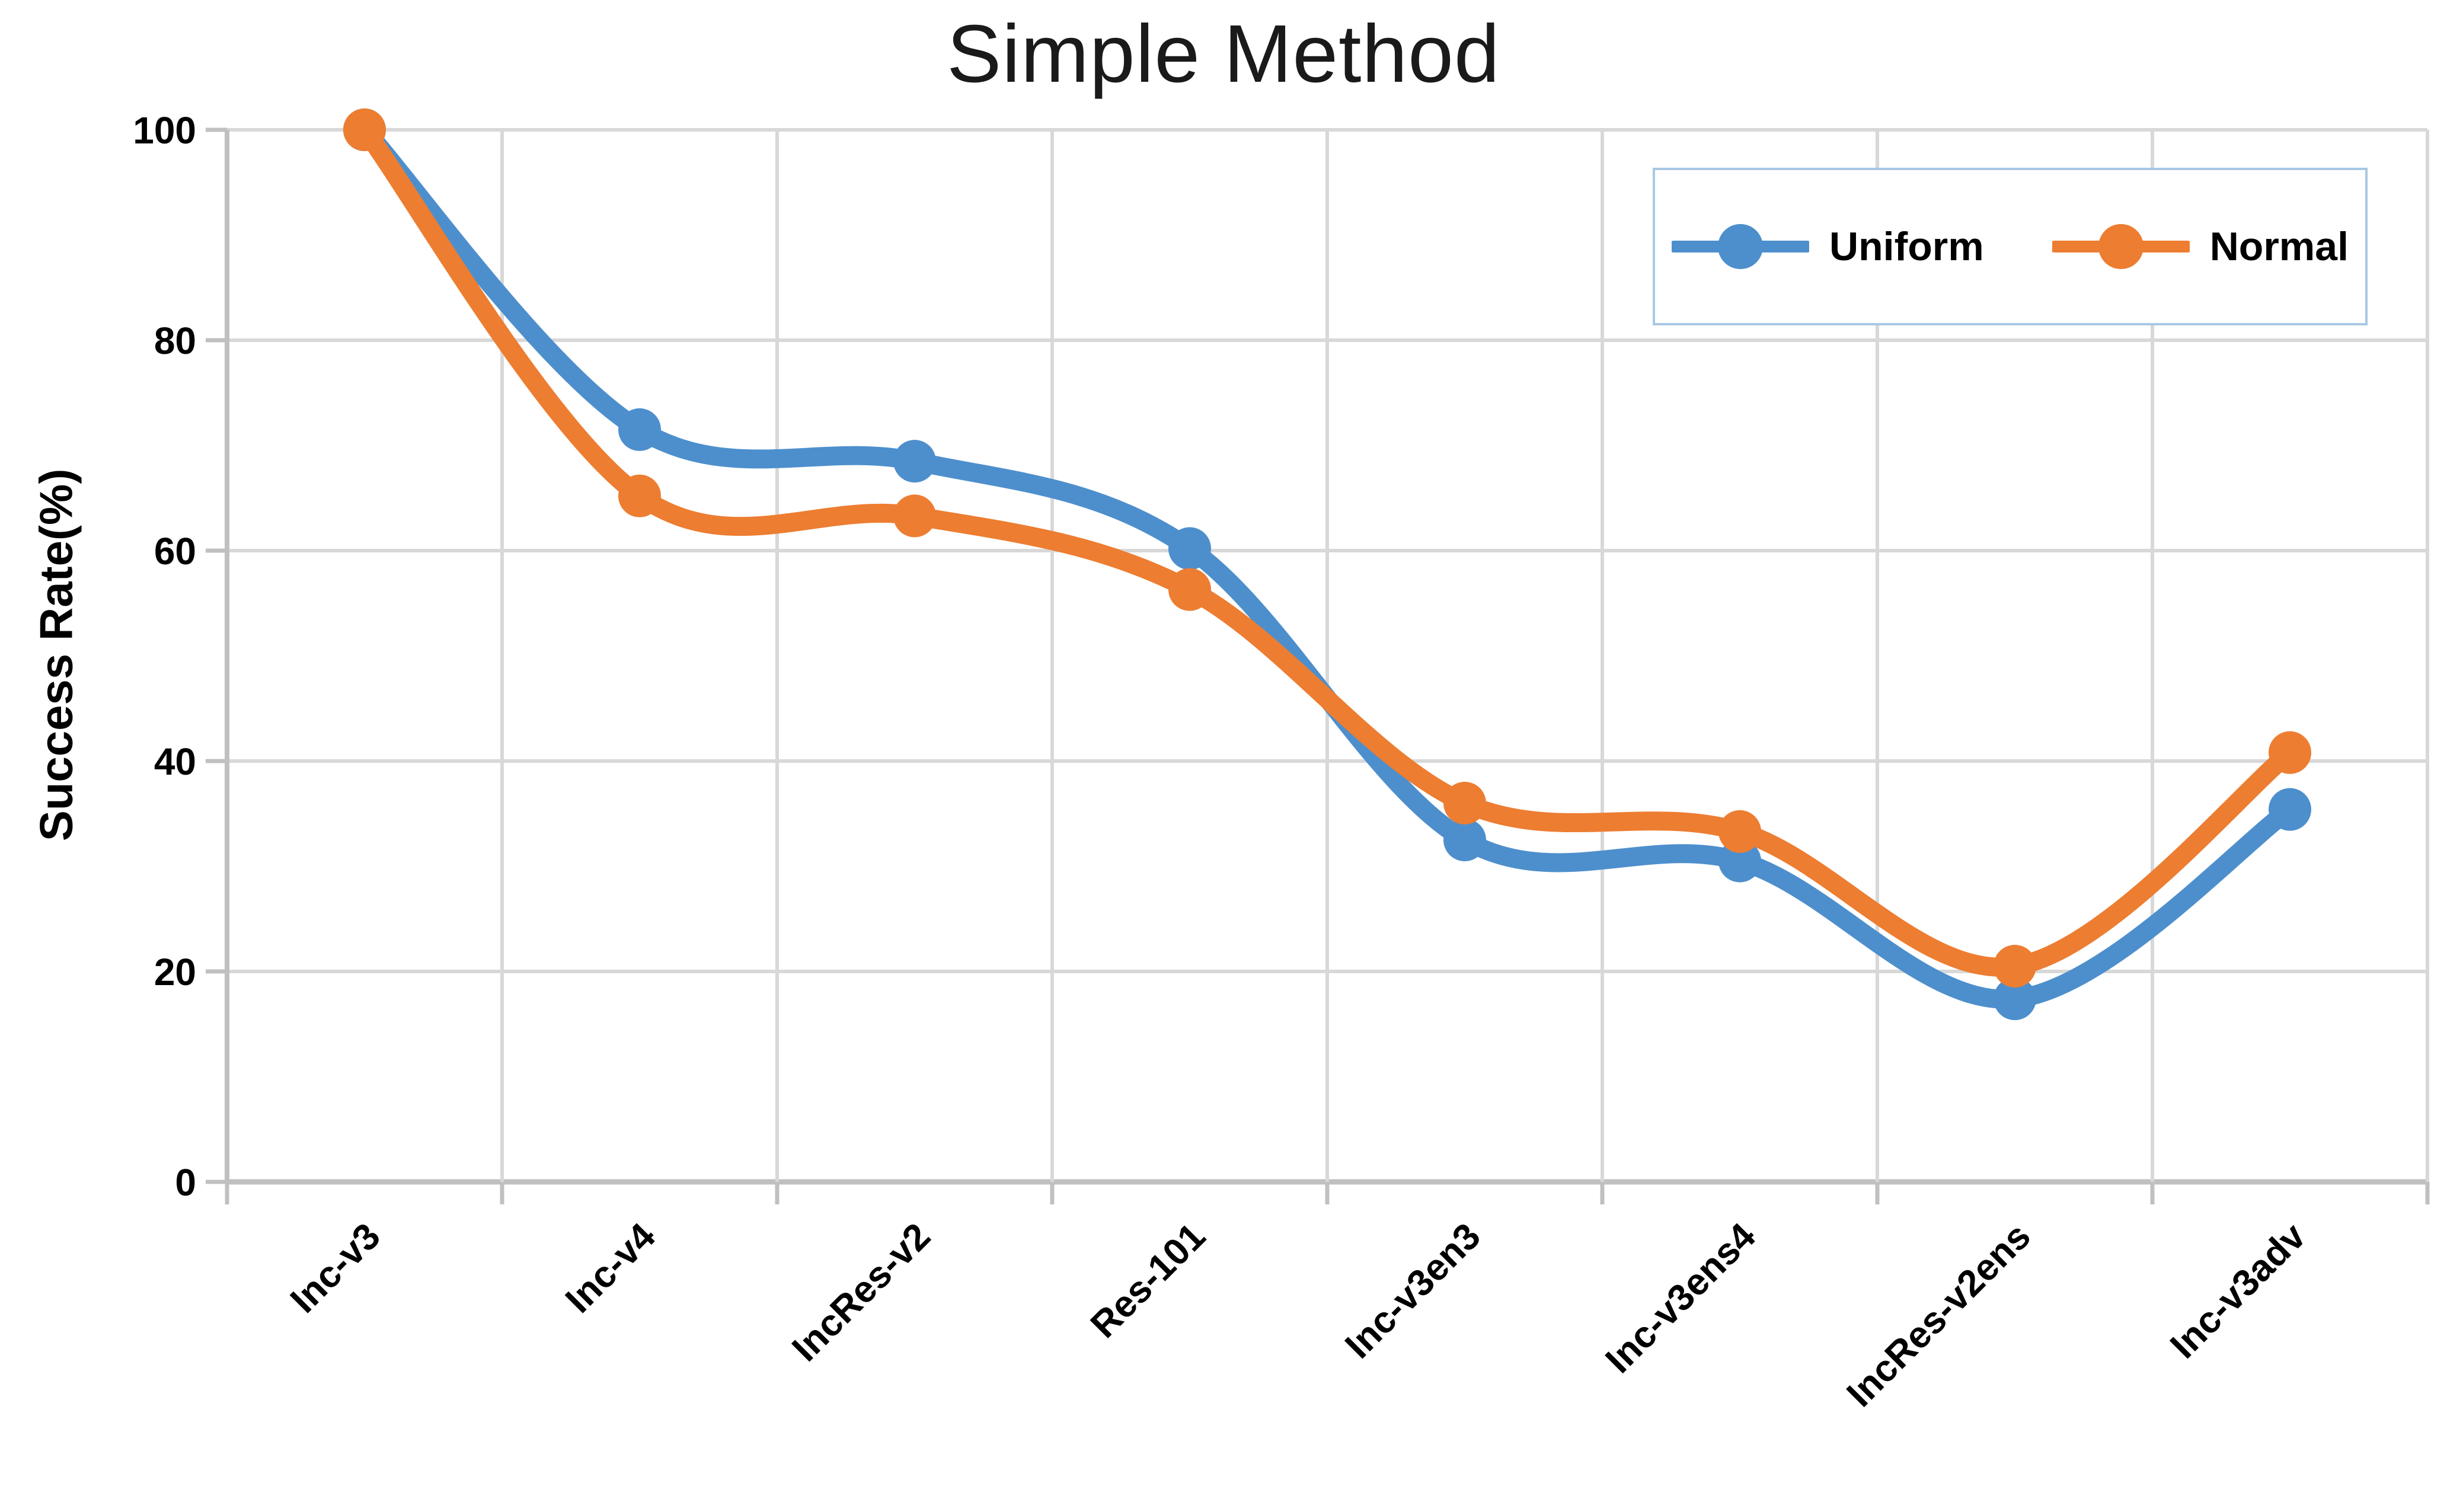  I want to click on y-axis-title: Success Rate(%), so click(56, 655).